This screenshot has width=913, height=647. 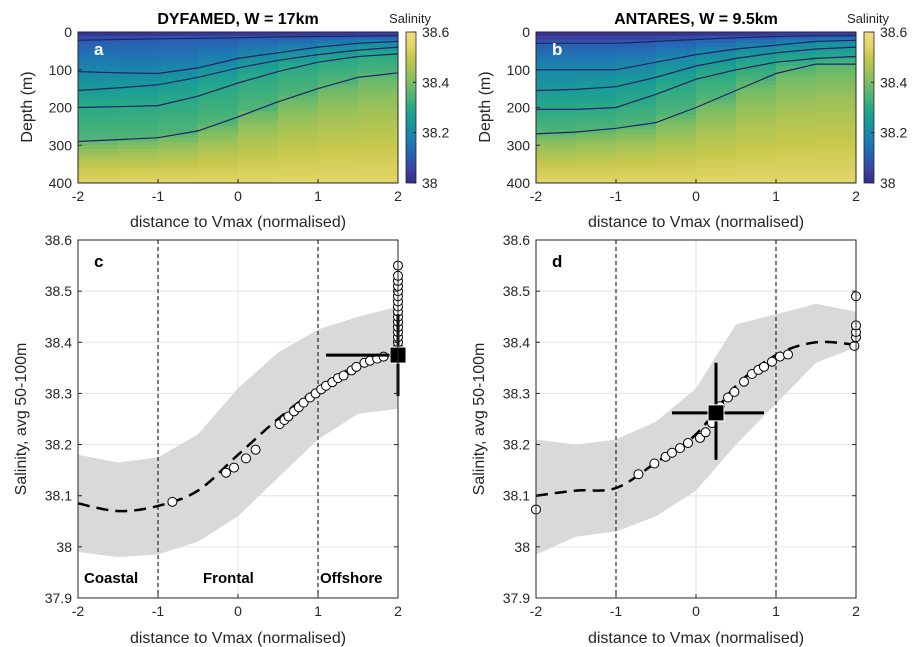 What do you see at coordinates (893, 82) in the screenshot?
I see `b-colorbar-tick-label: 38.4` at bounding box center [893, 82].